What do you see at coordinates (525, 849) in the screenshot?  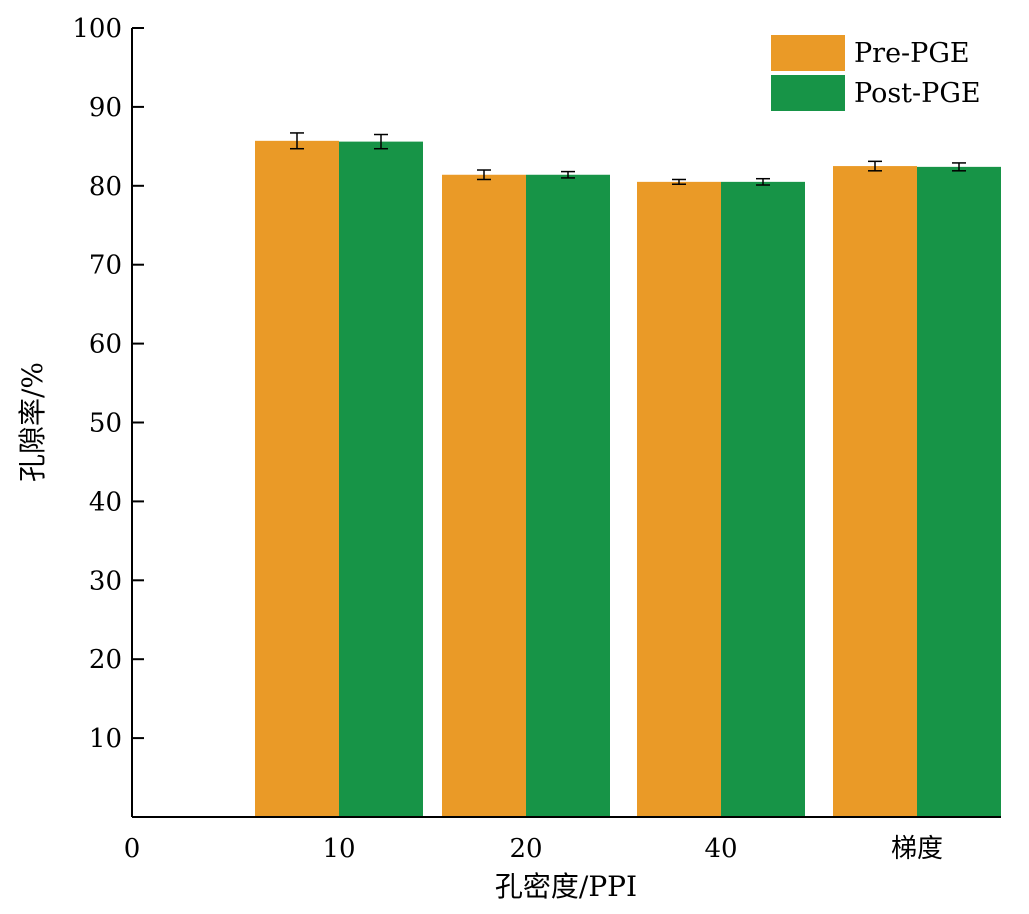 I see `x-tick-label-20: 20` at bounding box center [525, 849].